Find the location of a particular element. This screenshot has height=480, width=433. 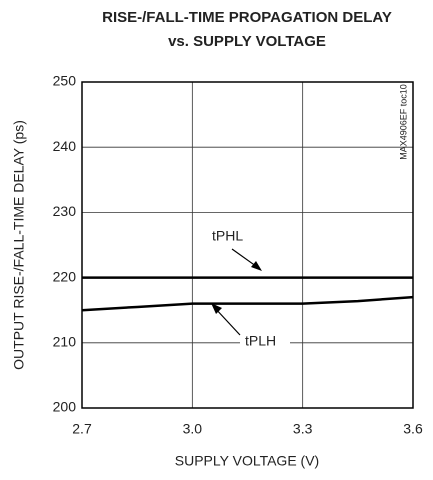

y-tick-label: 250 is located at coordinates (65, 81).